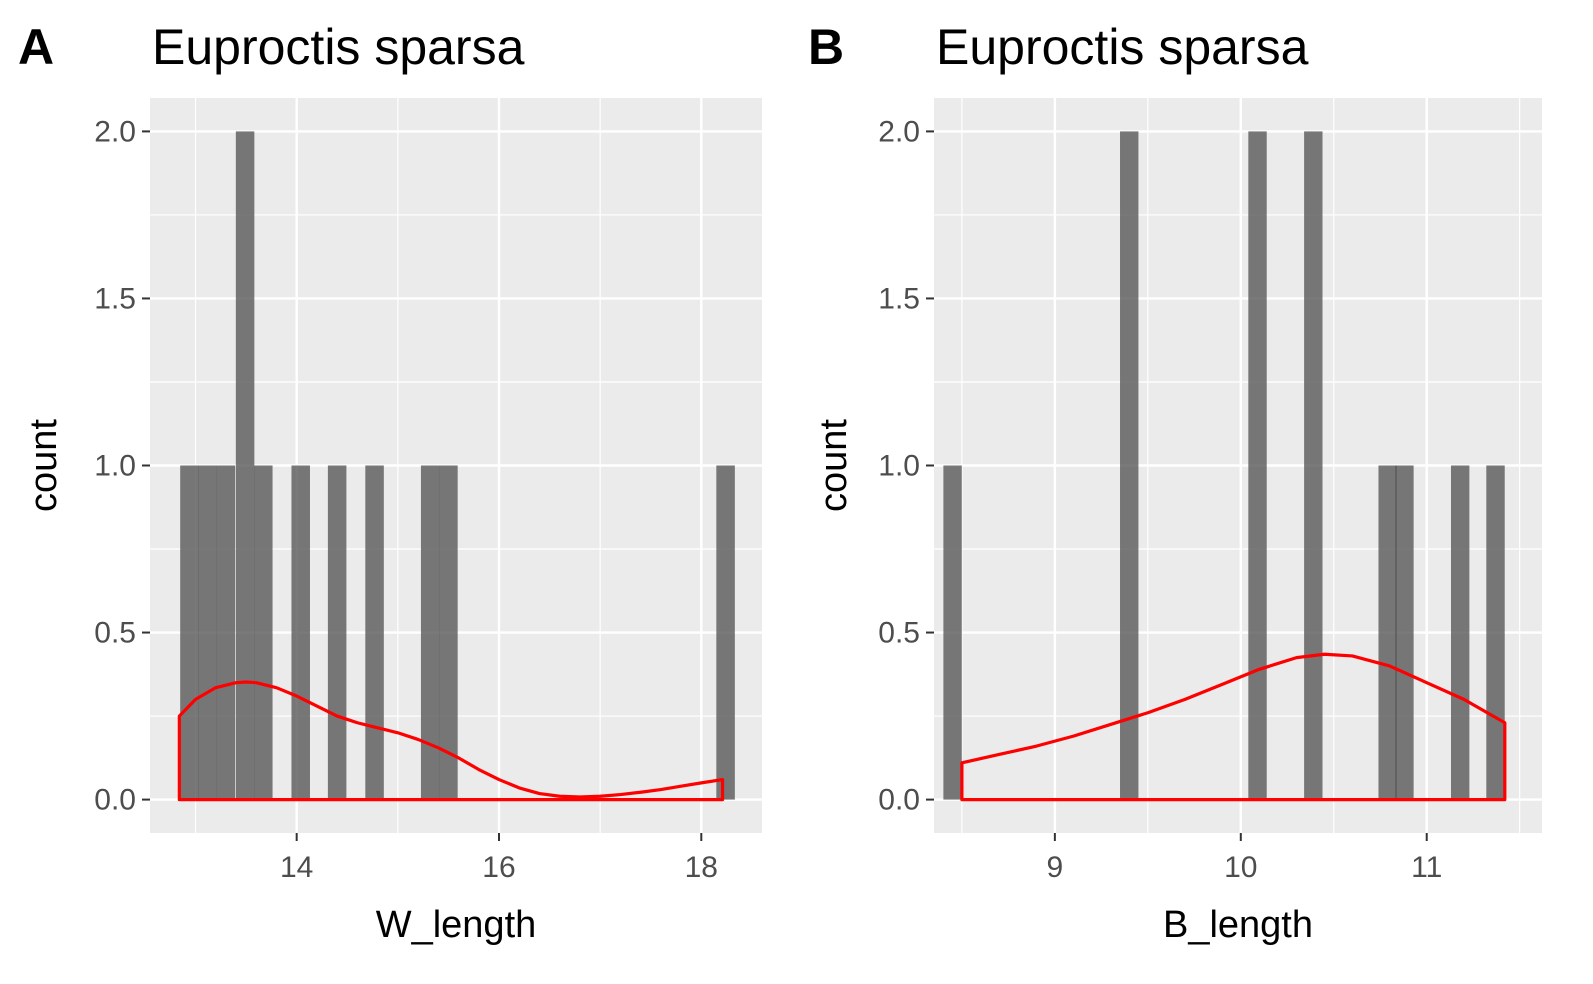  What do you see at coordinates (296, 867) in the screenshot?
I see `x-tick-label: 14` at bounding box center [296, 867].